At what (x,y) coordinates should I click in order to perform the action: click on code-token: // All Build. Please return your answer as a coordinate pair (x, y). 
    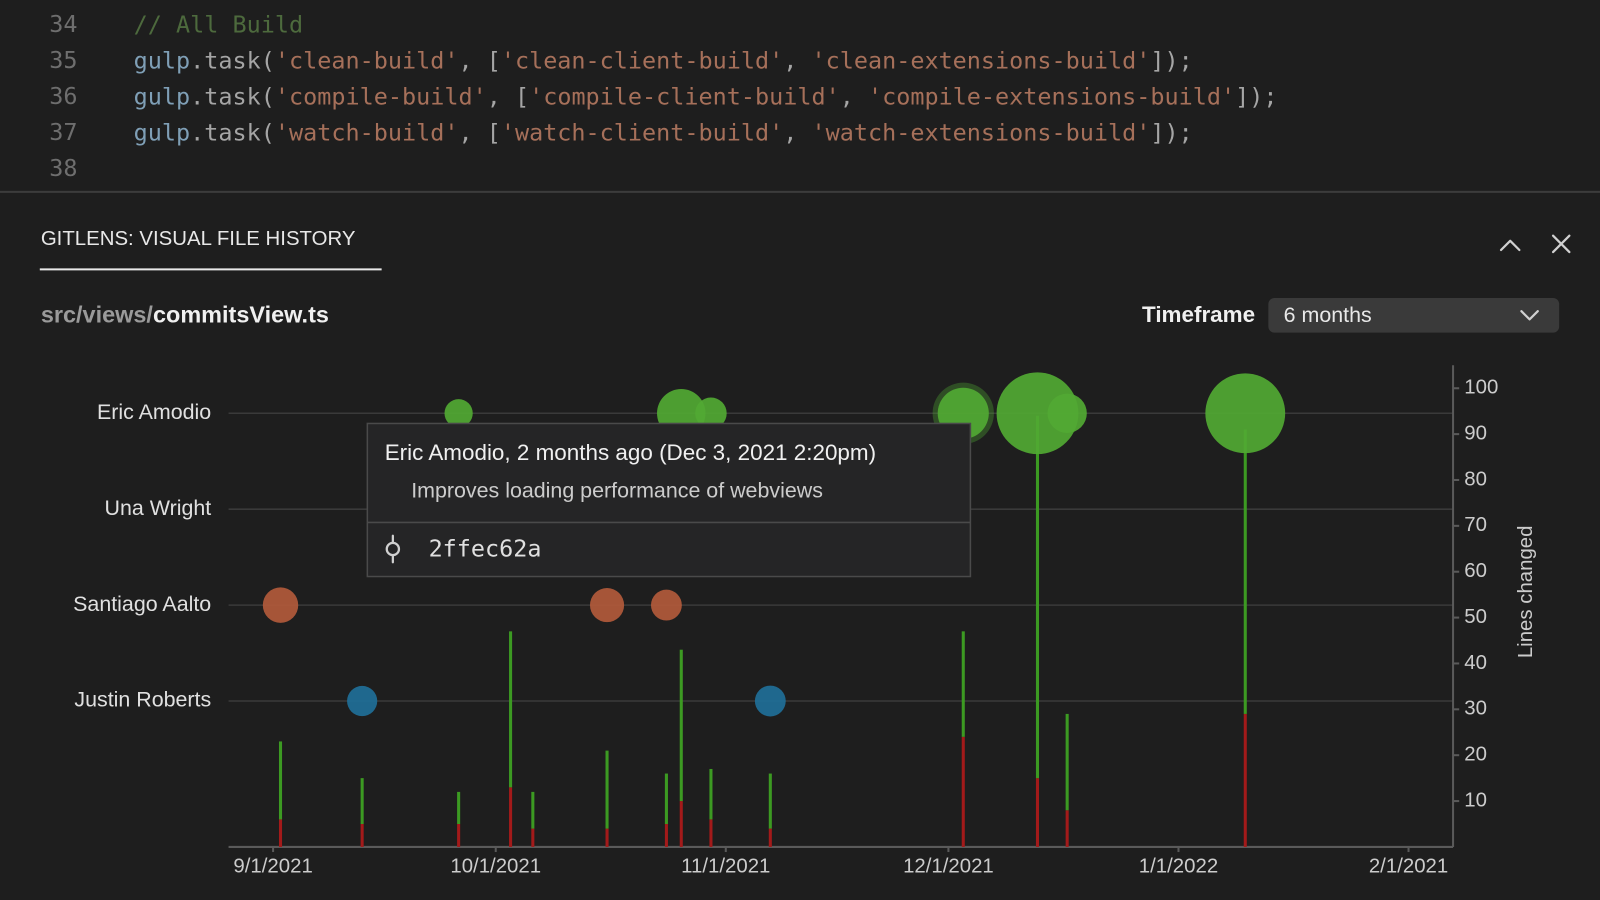
    Looking at the image, I should click on (218, 24).